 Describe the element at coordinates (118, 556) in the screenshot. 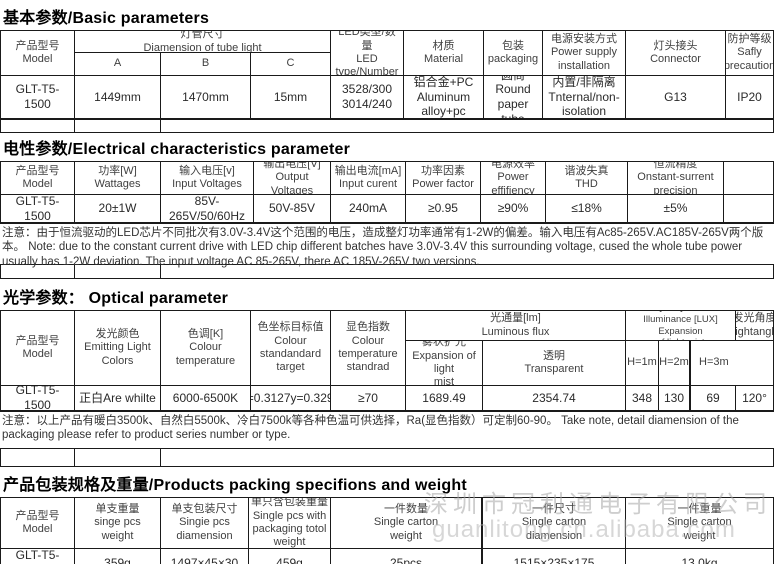

I see `packing-cell-pcs-weight: 359g` at that location.